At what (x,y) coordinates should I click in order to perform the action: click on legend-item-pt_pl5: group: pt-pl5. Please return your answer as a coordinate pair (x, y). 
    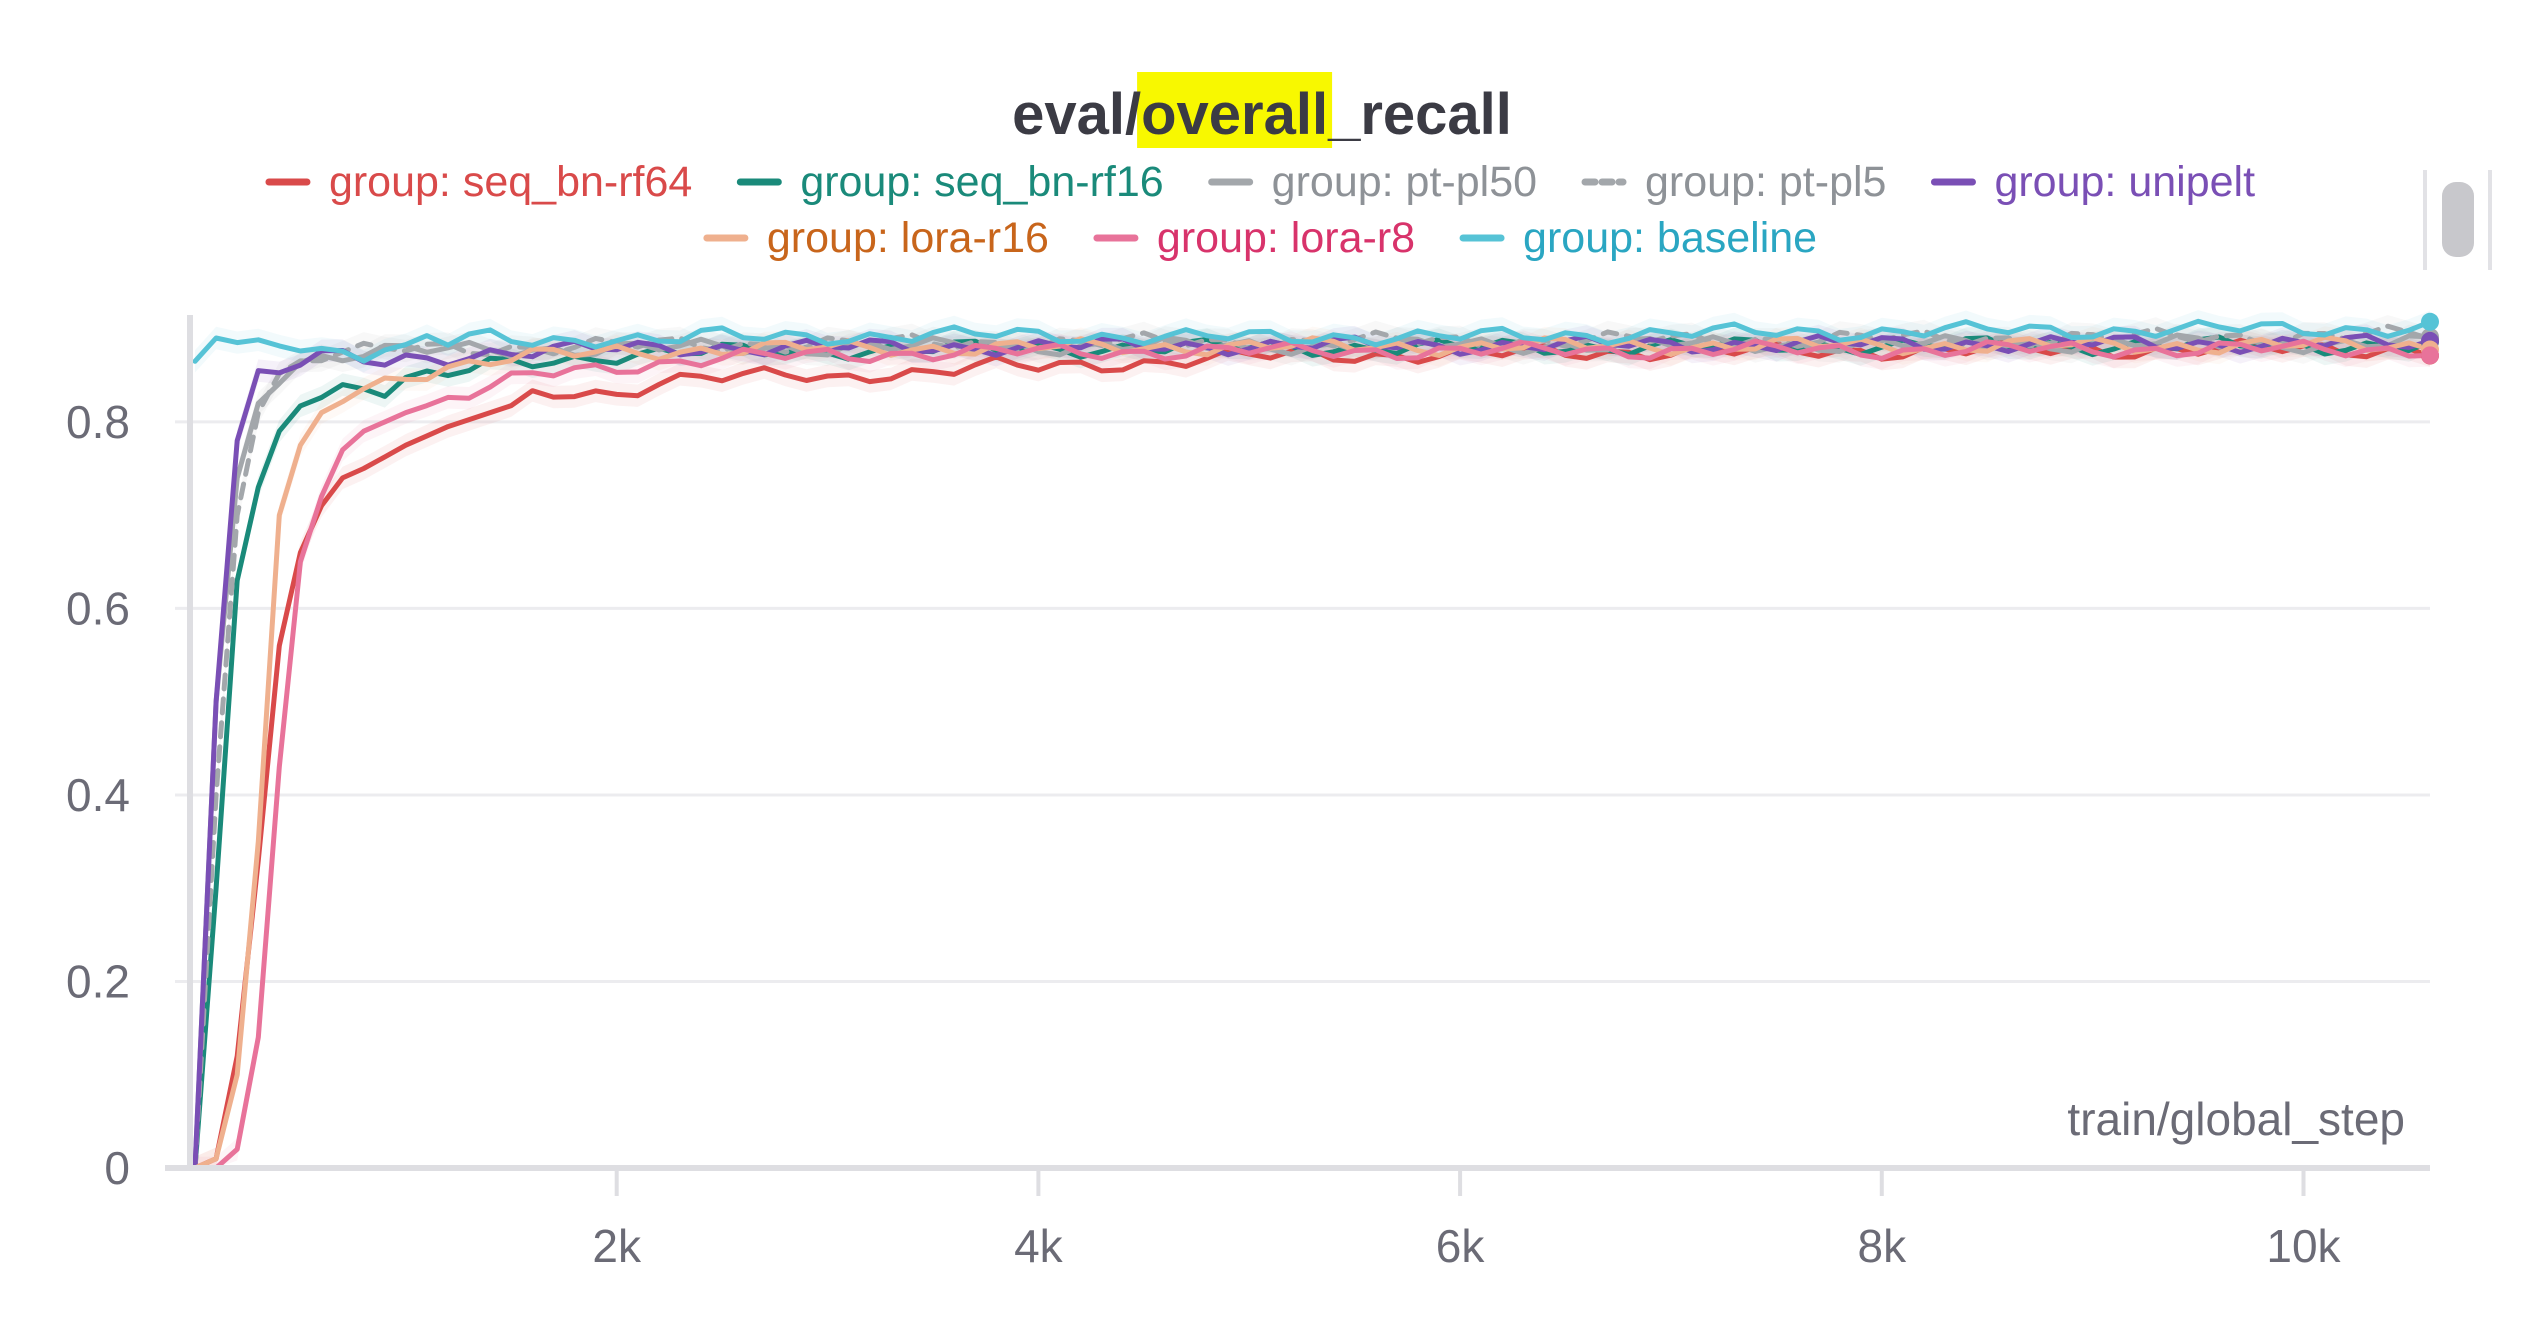
    Looking at the image, I should click on (1733, 182).